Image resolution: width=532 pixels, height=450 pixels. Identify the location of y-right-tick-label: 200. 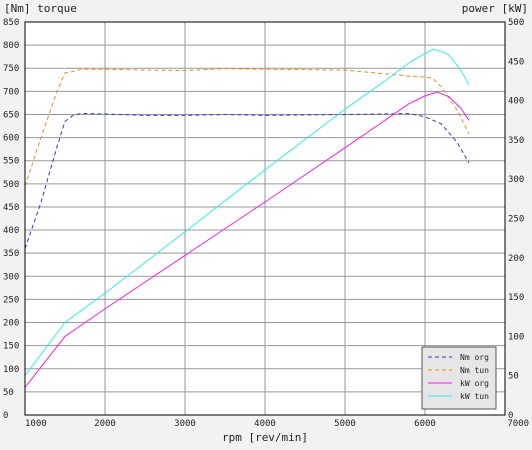
(516, 259).